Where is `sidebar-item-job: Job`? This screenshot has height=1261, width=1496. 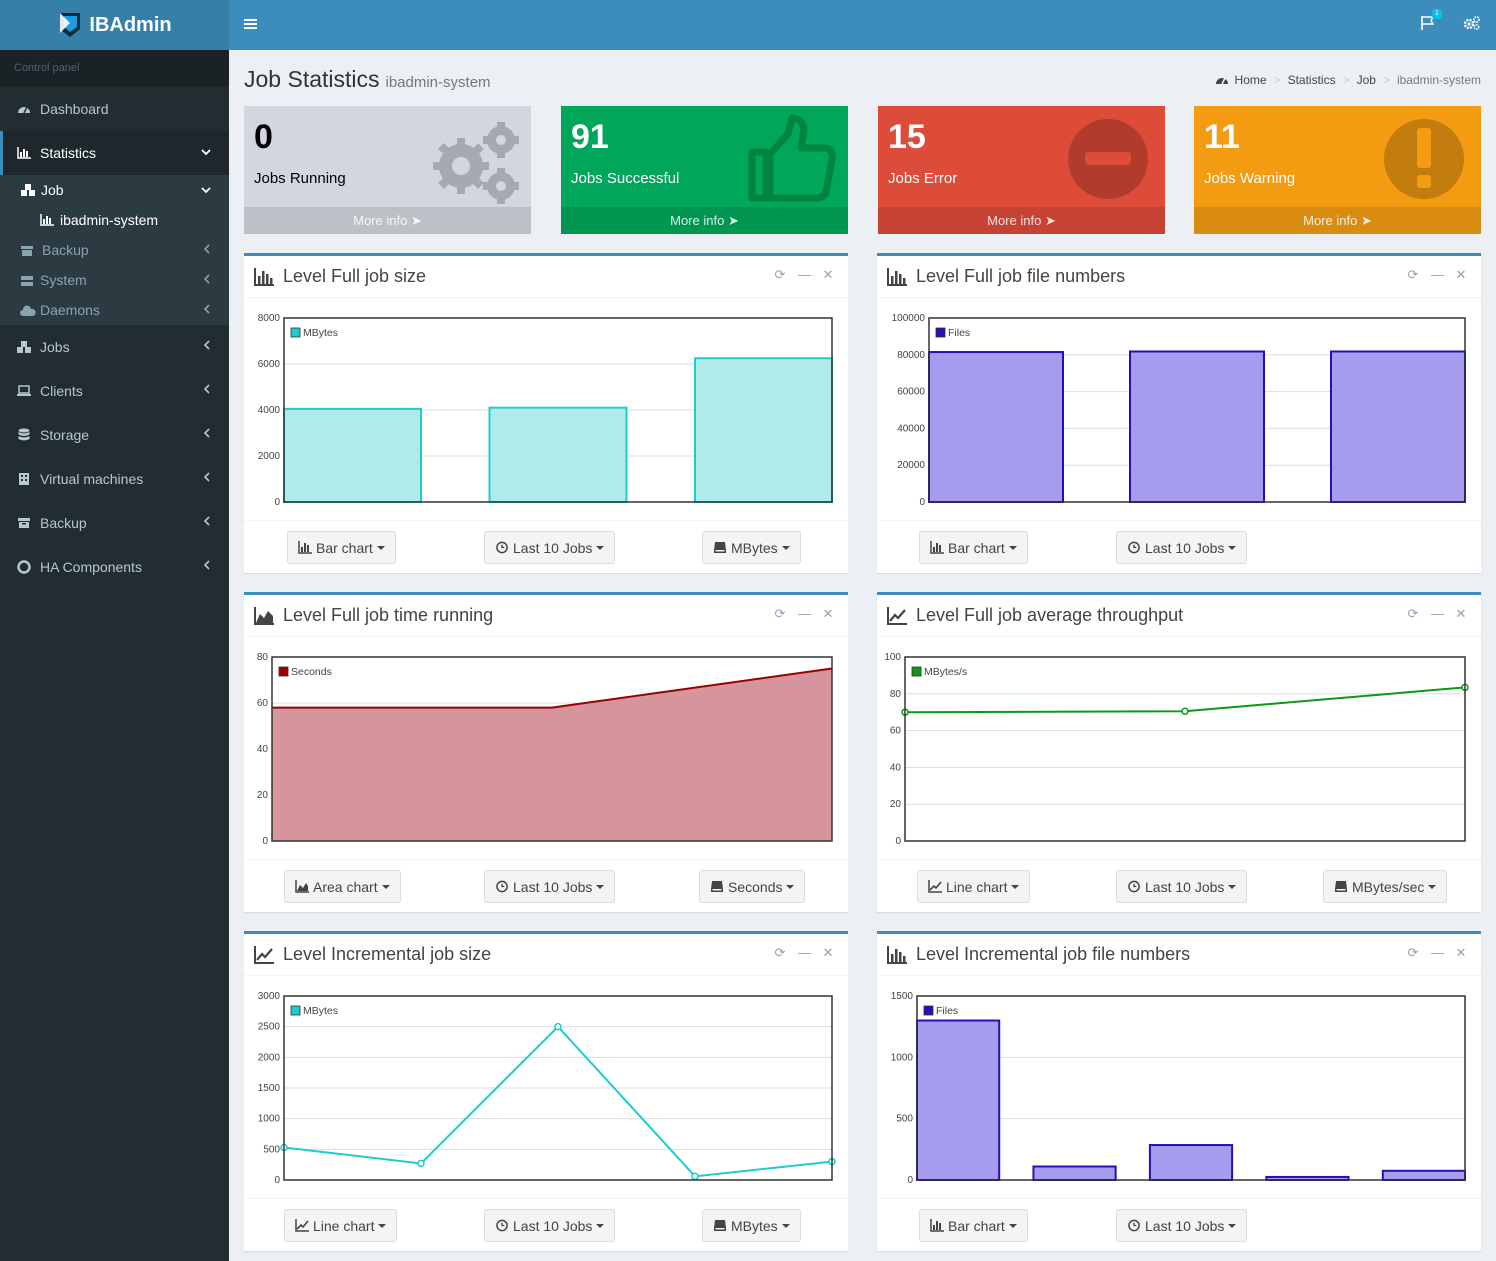
sidebar-item-job: Job is located at coordinates (114, 190).